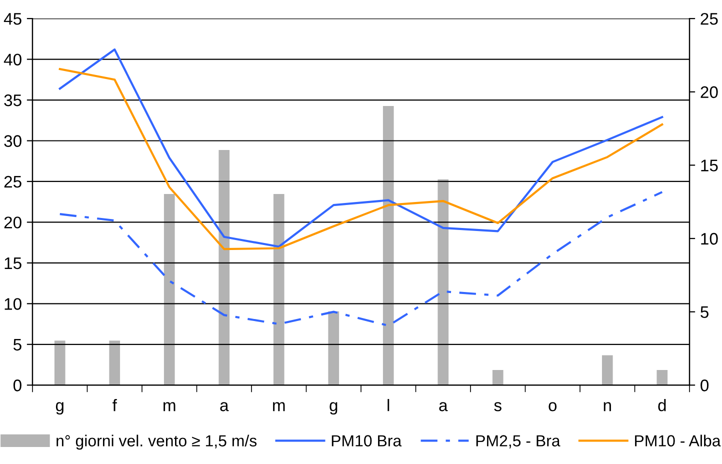  I want to click on legend-label: PM10 - Alba, so click(678, 440).